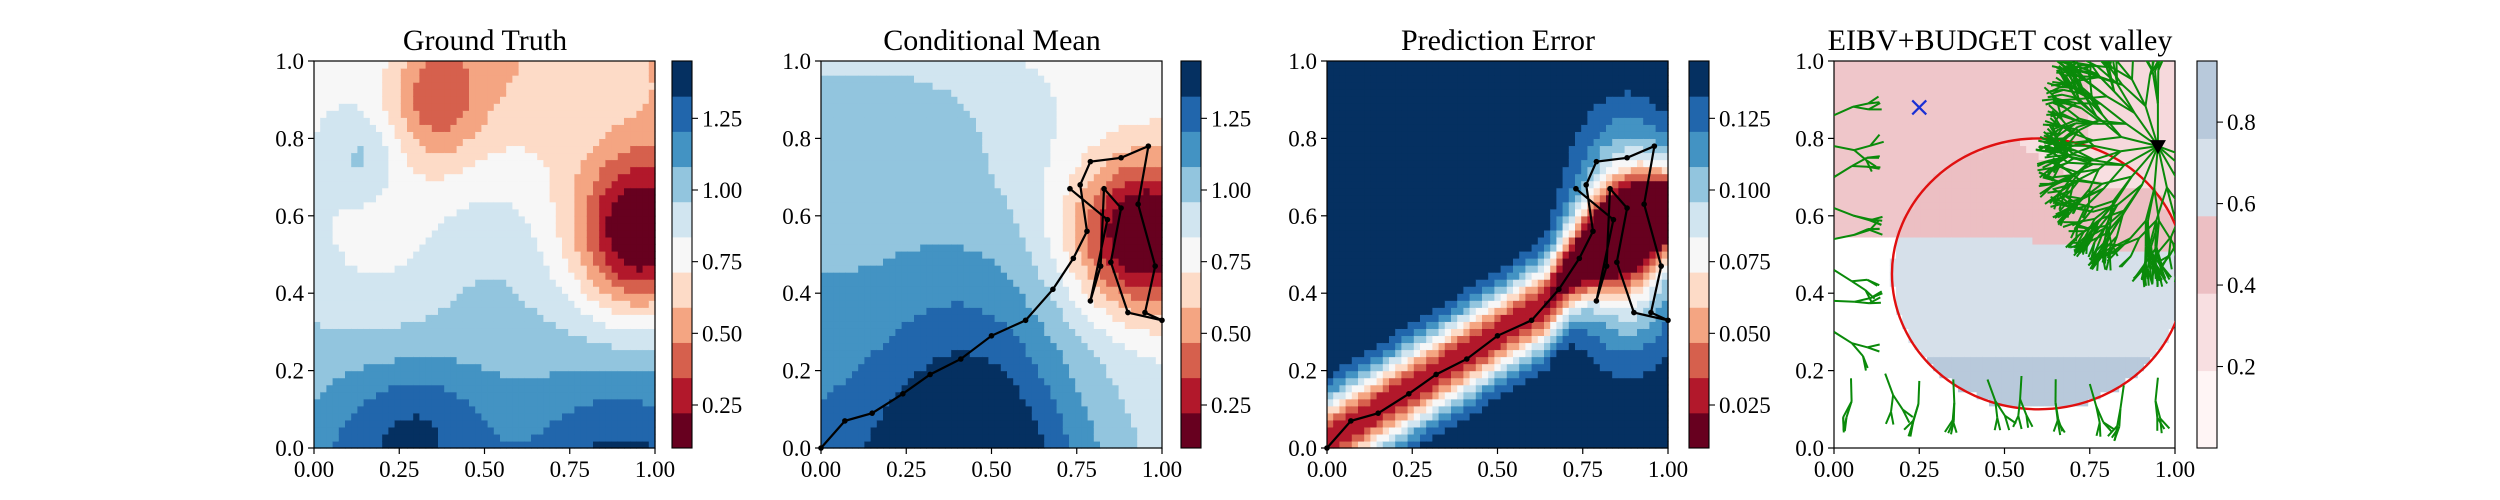 This screenshot has height=500, width=2500. Describe the element at coordinates (289, 61) in the screenshot. I see `y-tick-label: 1.0` at that location.